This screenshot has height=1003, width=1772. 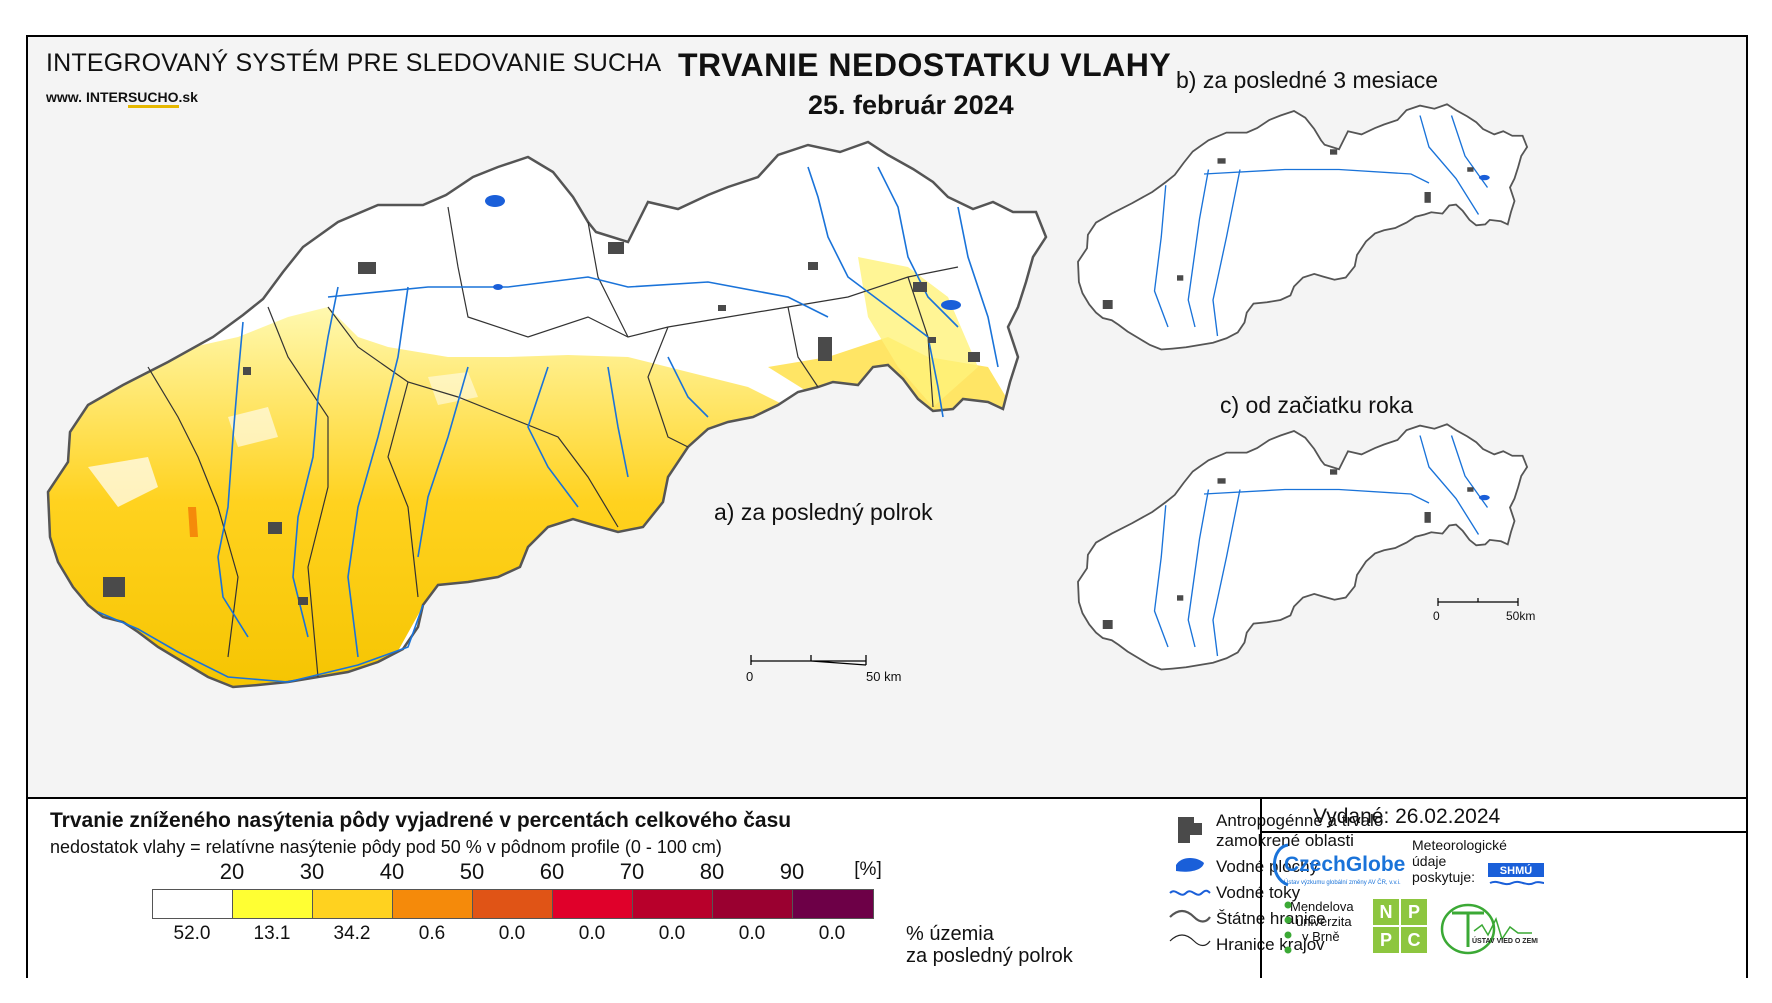 I want to click on system-title: INTEGROVANÝ SYSTÉM PRE SLEDOVANIE SUCHA, so click(x=354, y=63).